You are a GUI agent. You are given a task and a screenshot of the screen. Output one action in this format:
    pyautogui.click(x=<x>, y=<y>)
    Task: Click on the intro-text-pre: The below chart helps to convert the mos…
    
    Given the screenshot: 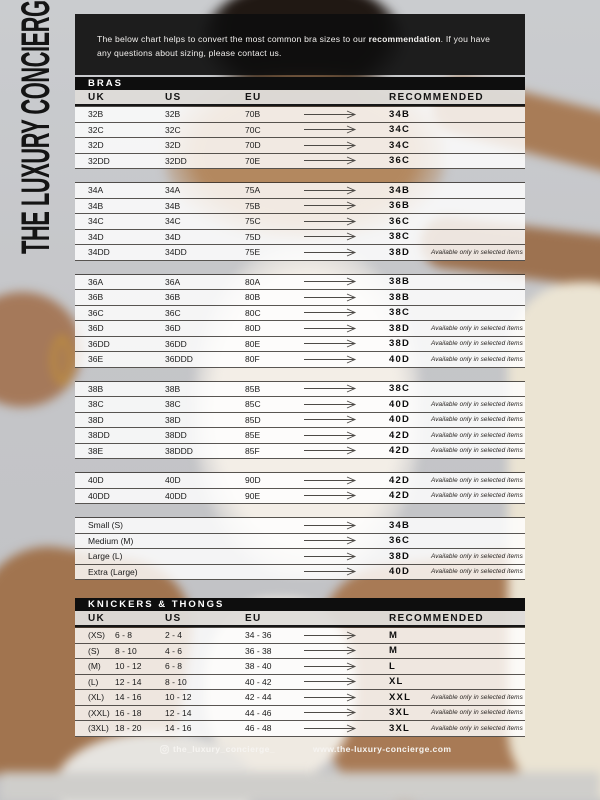 What is the action you would take?
    pyautogui.click(x=233, y=39)
    